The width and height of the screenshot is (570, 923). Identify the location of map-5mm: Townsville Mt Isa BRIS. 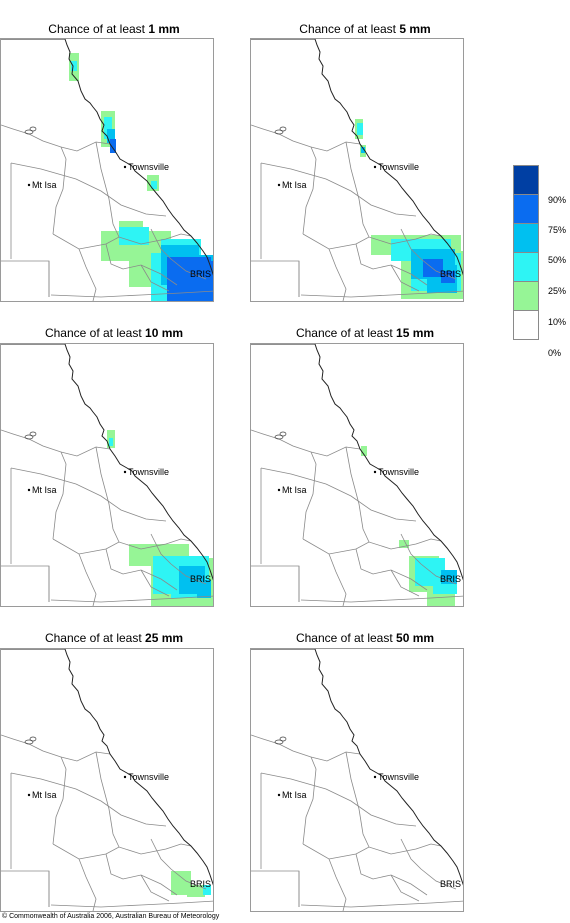
(357, 170).